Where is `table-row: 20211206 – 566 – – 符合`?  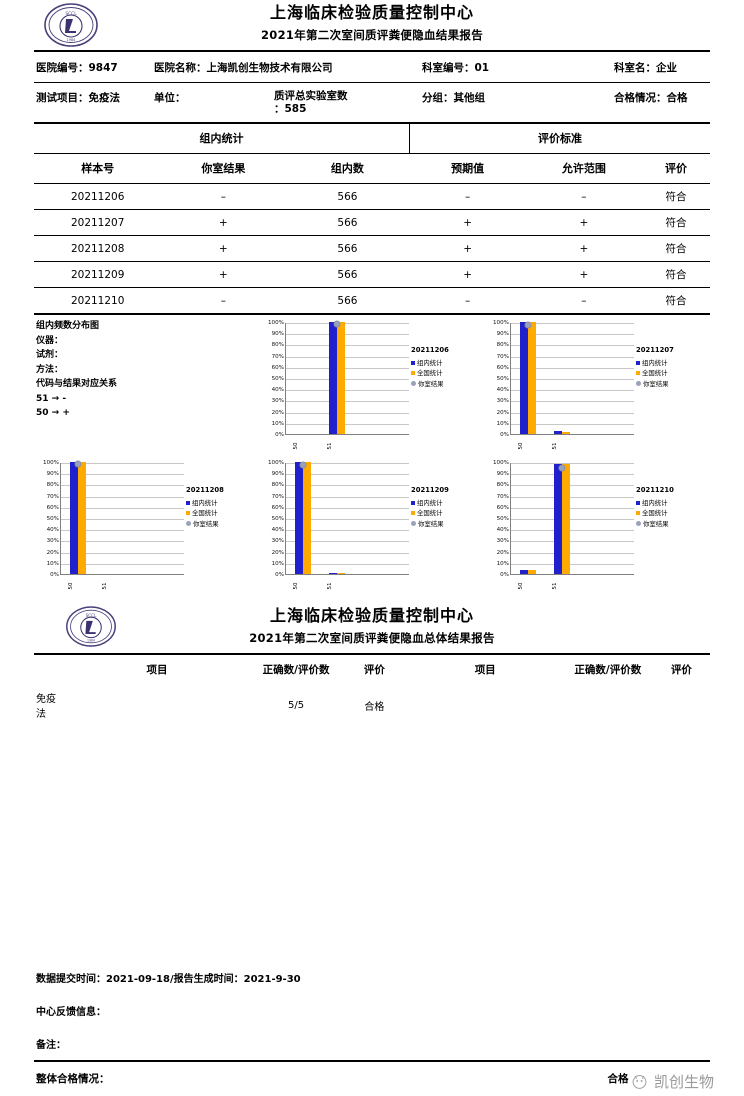
table-row: 20211206 – 566 – – 符合 is located at coordinates (372, 196).